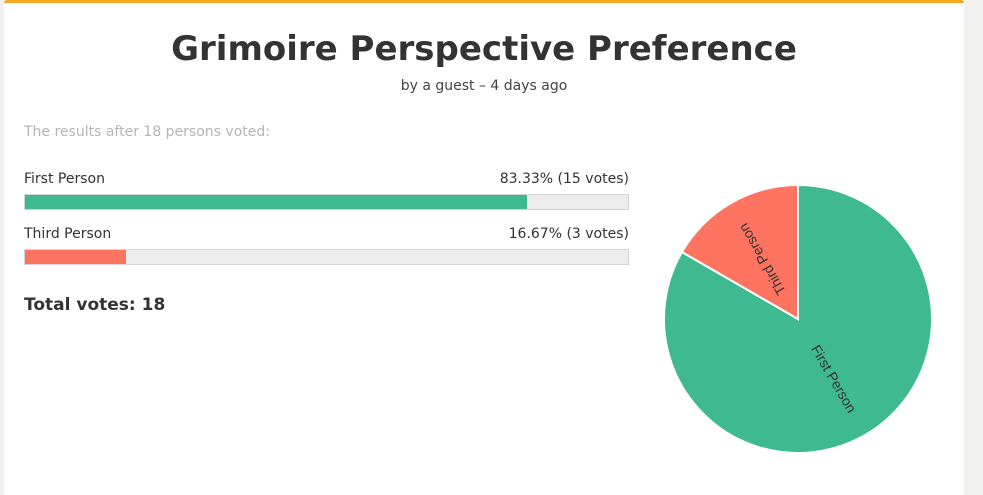 The image size is (983, 495). I want to click on option-first-person: First Person 83.33% (15 votes), so click(326, 190).